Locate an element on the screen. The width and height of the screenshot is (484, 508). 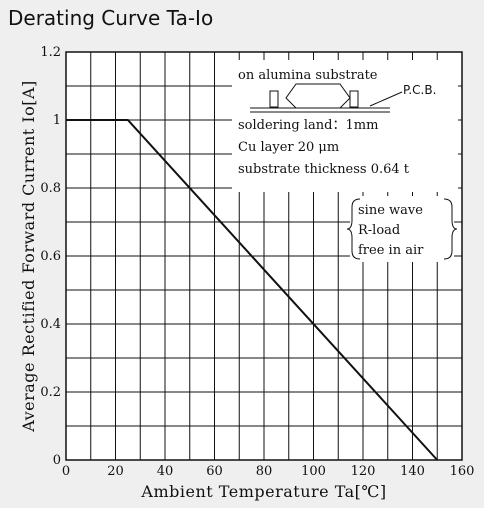
y-tick-label: 0.2 is located at coordinates (50, 392).